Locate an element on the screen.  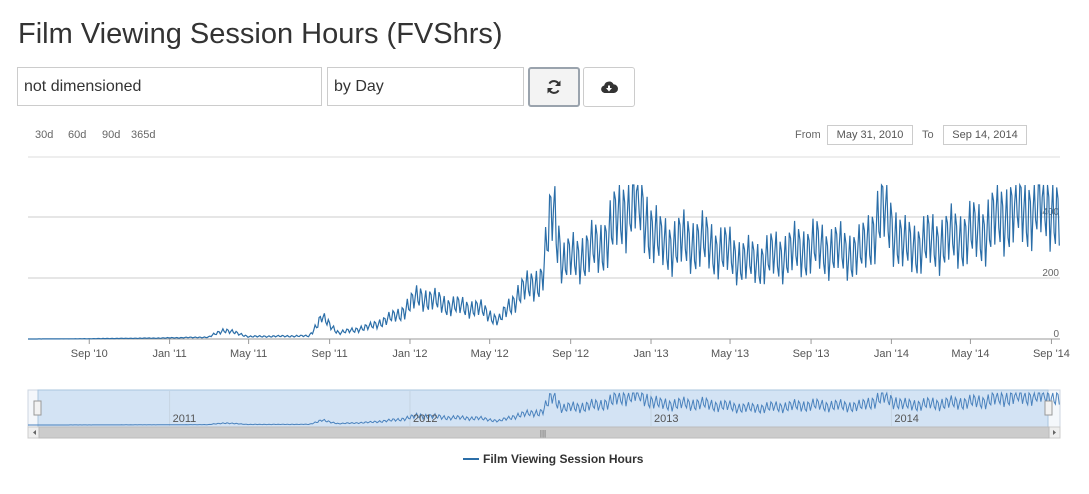
y-tick-label: 0 is located at coordinates (1056, 334).